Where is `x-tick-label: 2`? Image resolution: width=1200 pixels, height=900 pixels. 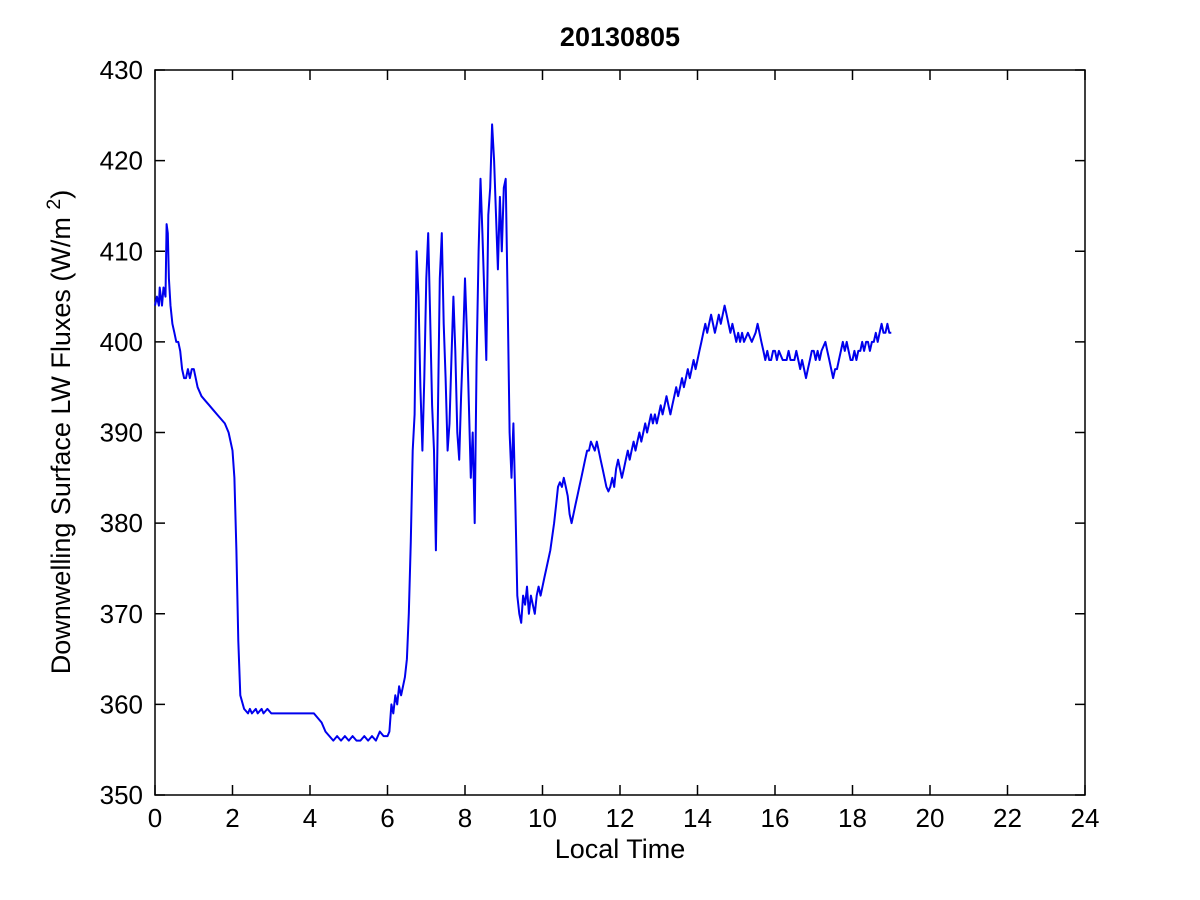 x-tick-label: 2 is located at coordinates (232, 818).